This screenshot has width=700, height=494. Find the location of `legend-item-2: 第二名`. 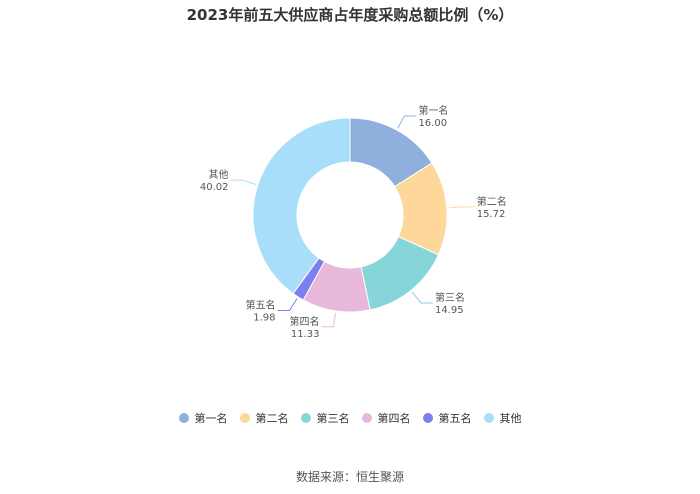

legend-item-2: 第二名 is located at coordinates (264, 418).